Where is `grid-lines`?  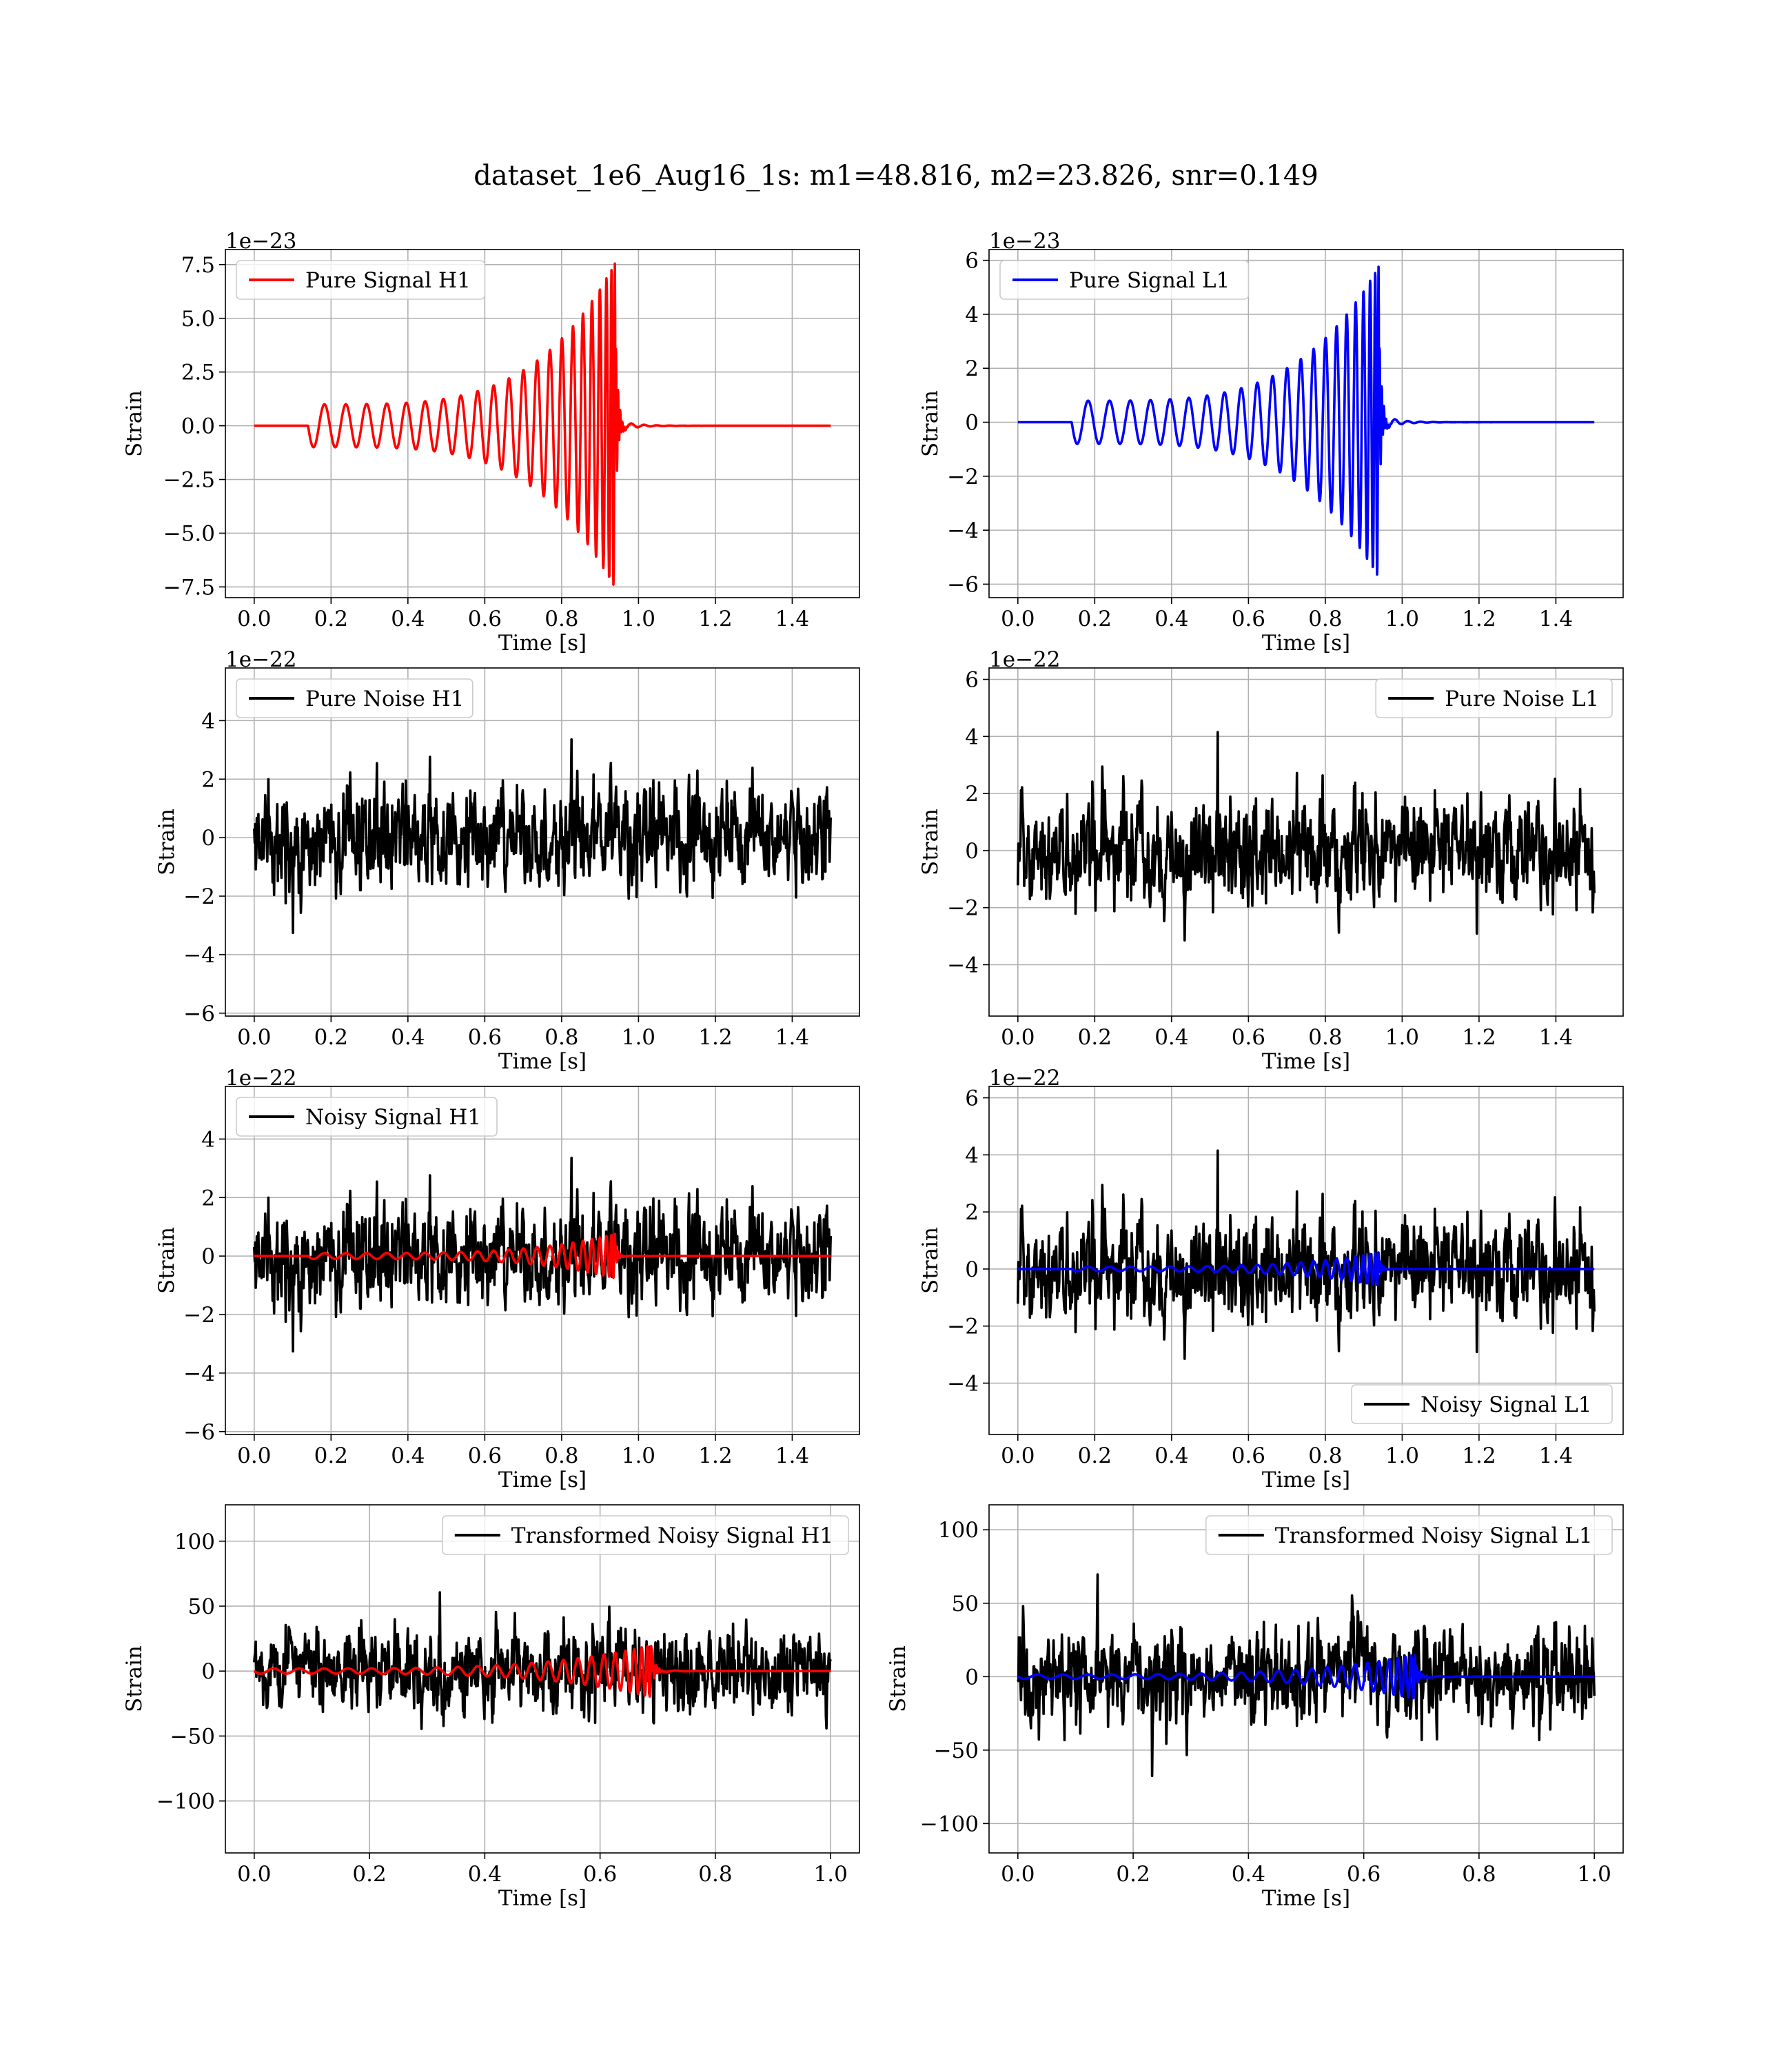
grid-lines is located at coordinates (1306, 842).